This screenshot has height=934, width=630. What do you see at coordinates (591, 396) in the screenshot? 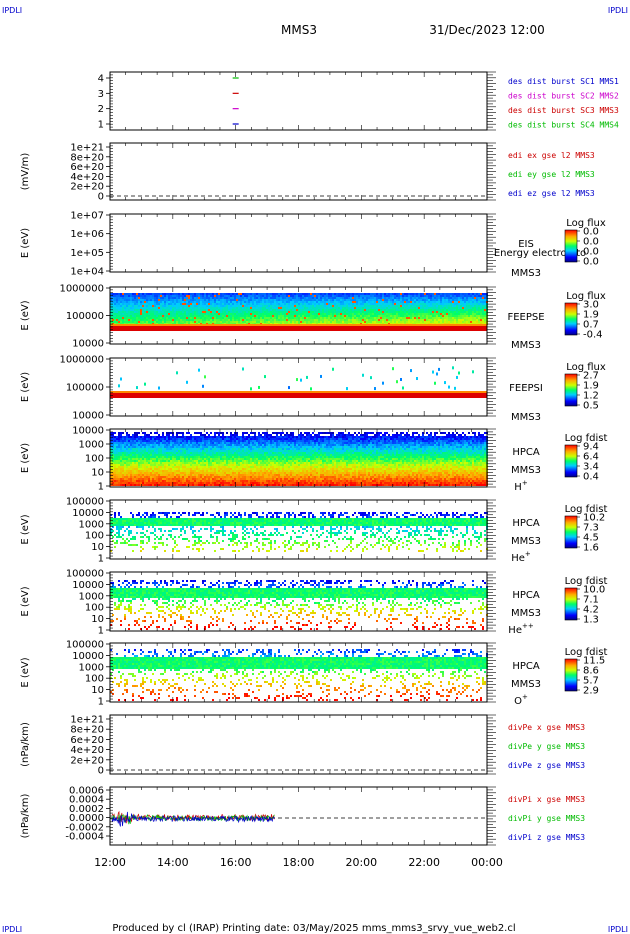
I see `colorbar-tick-label: 1.2` at bounding box center [591, 396].